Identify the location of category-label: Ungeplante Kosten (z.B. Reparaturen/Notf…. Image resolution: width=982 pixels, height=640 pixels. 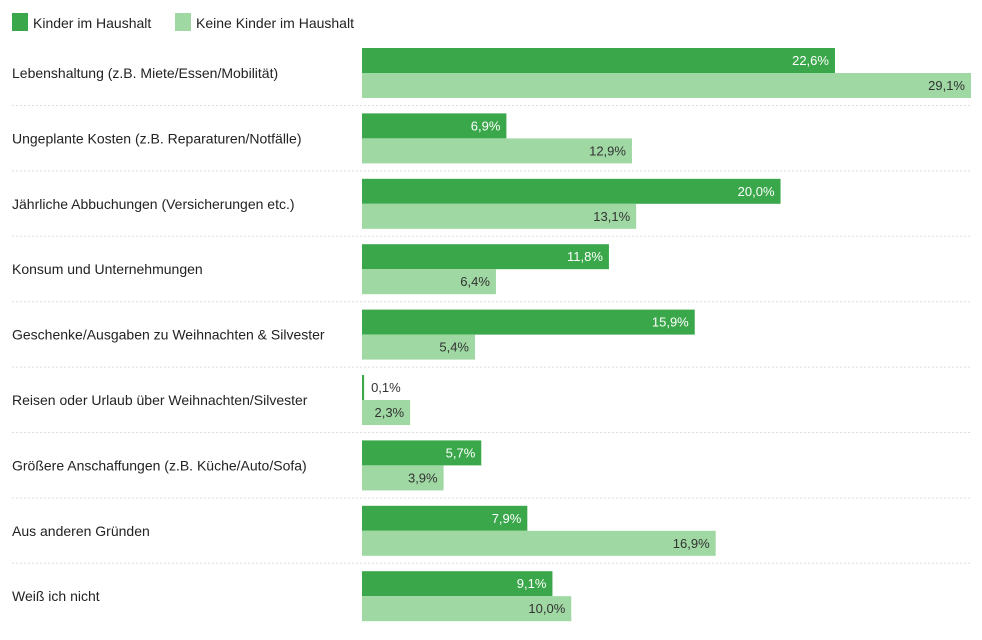
(157, 138).